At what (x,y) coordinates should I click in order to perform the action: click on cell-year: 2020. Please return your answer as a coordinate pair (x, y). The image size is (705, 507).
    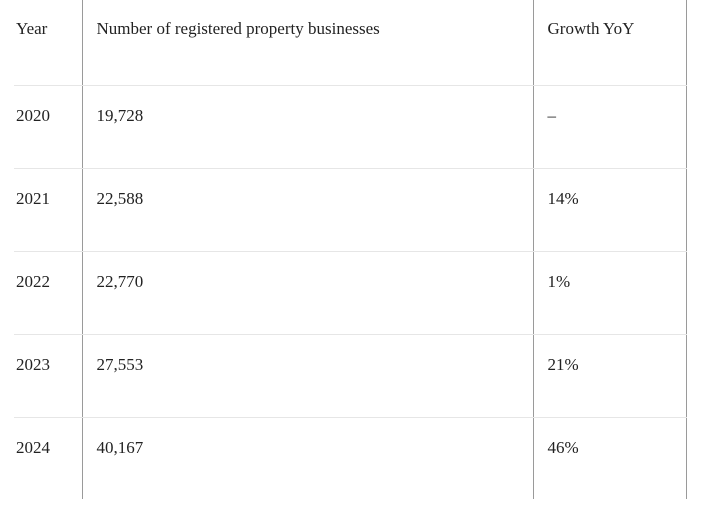
    Looking at the image, I should click on (48, 127).